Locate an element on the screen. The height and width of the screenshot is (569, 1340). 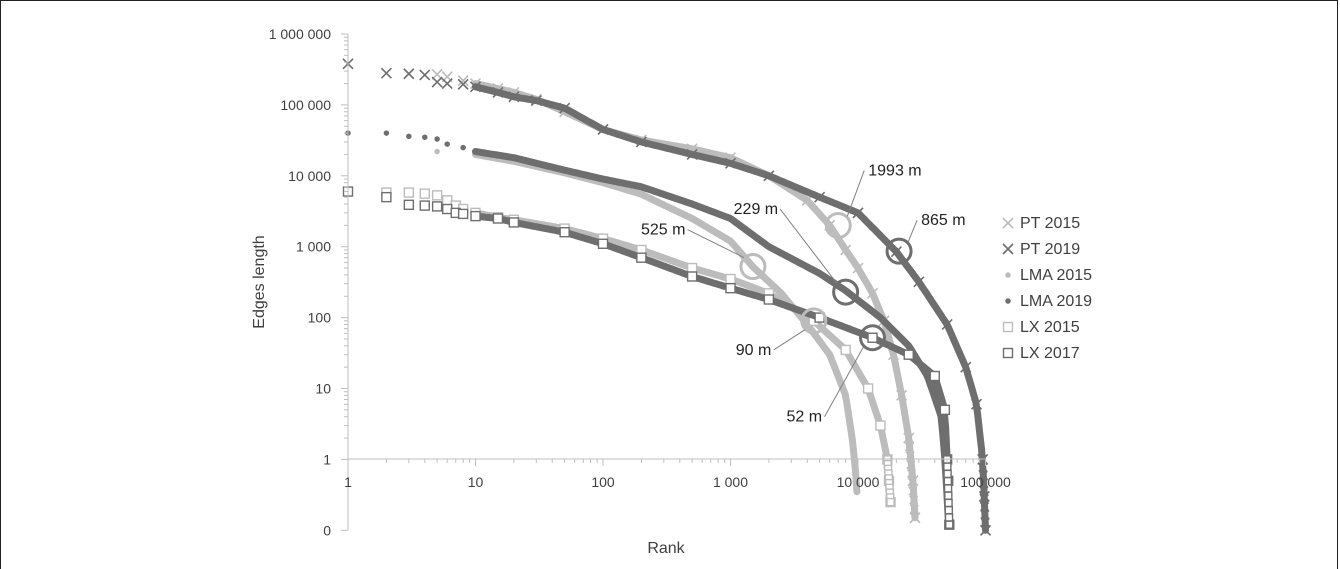
annotation-90-m: 90 m is located at coordinates (782, 333).